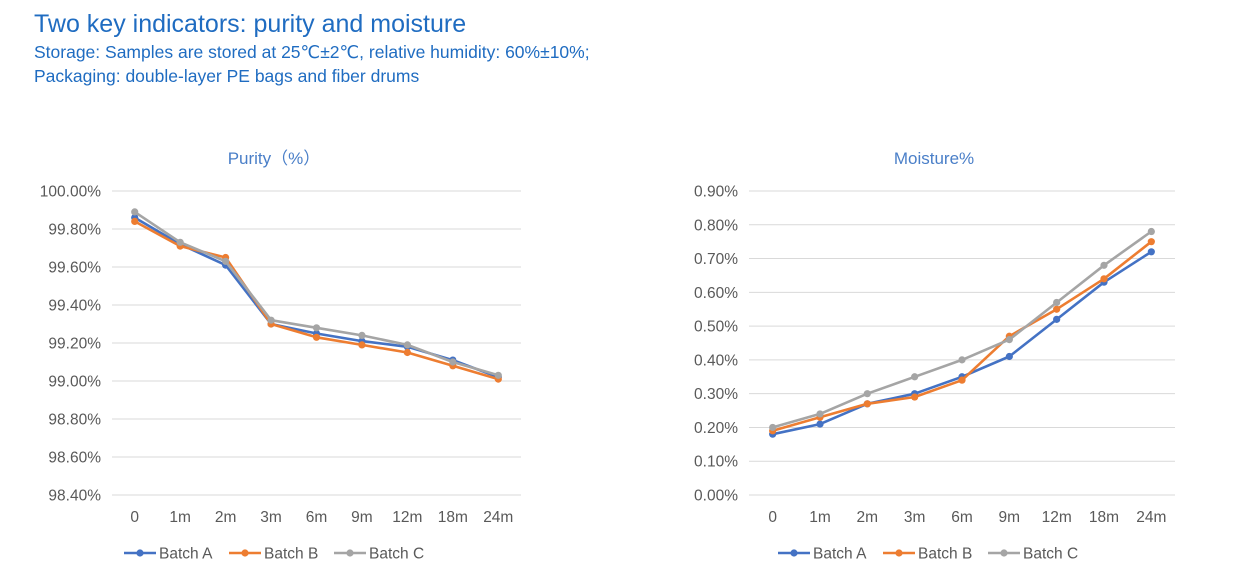  I want to click on chart2-series-line-batch-c, so click(962, 329).